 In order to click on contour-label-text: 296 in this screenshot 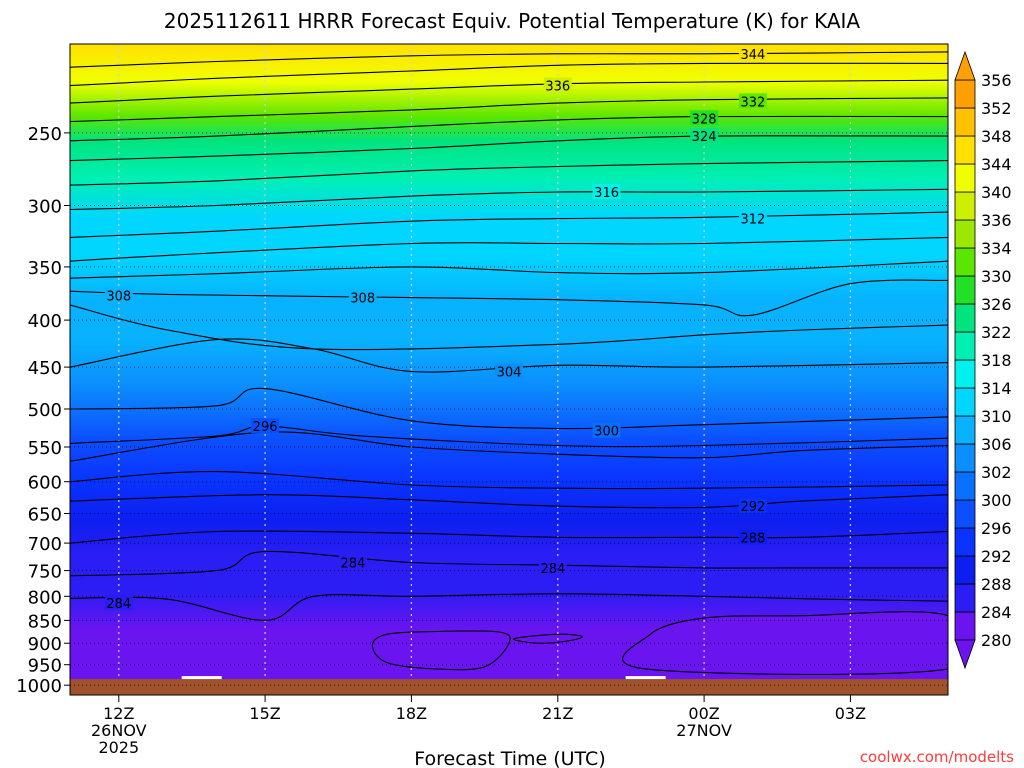, I will do `click(265, 427)`.